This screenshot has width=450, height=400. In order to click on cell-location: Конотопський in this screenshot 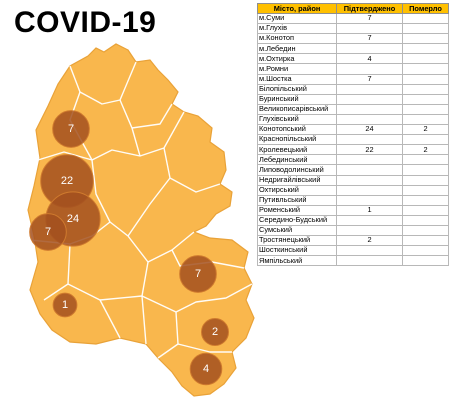, I will do `click(297, 130)`.